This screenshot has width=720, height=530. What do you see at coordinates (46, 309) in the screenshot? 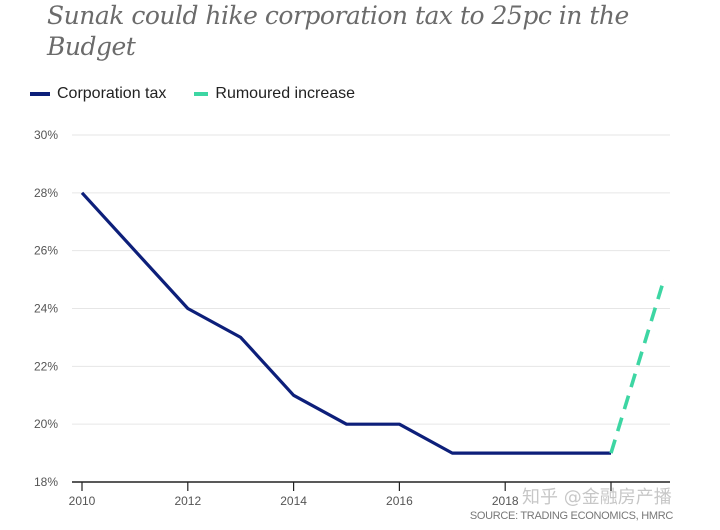
I see `y-tick-label: 24%` at bounding box center [46, 309].